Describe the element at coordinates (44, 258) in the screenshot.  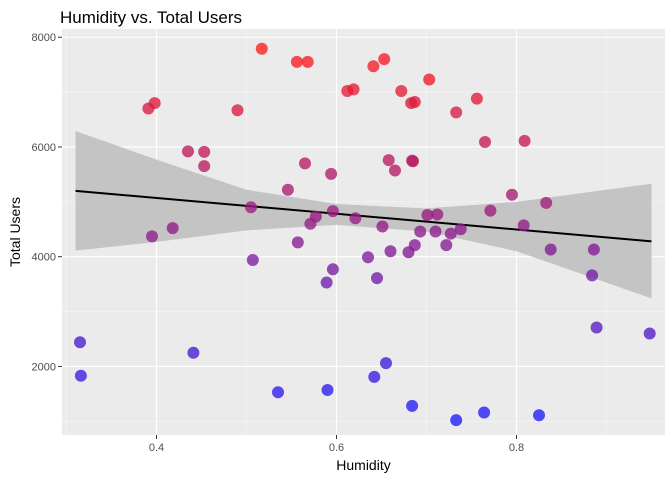
I see `y-tick-label: 4000` at that location.